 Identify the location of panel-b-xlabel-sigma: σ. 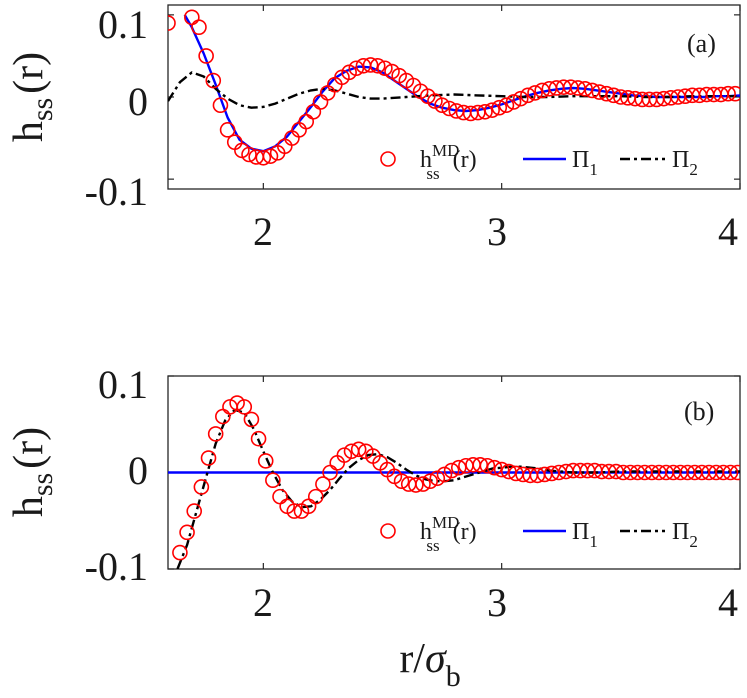
(436, 659).